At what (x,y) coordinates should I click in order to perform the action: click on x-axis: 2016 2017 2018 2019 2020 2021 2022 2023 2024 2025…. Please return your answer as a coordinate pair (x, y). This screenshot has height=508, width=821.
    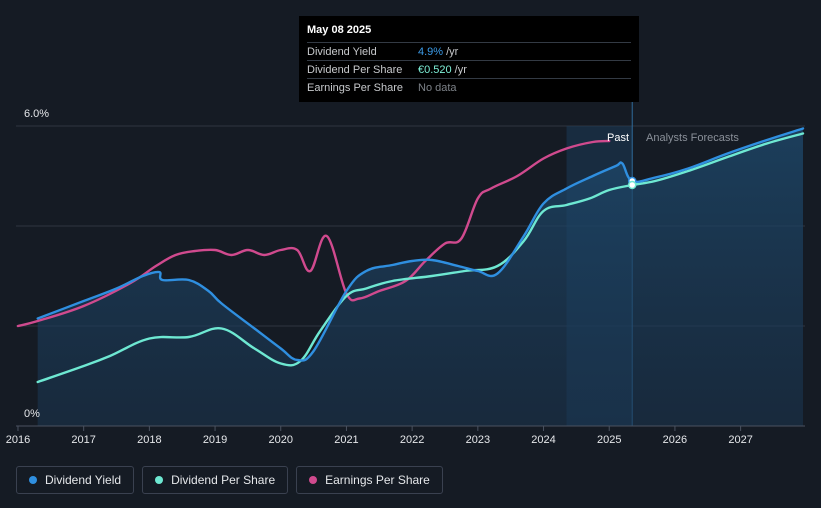
    Looking at the image, I should click on (405, 435).